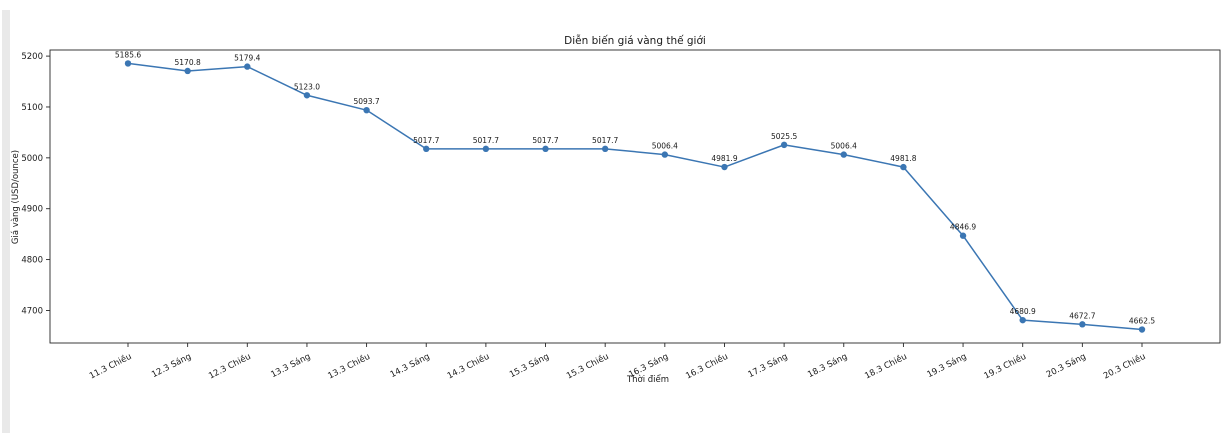  Describe the element at coordinates (1082, 315) in the screenshot. I see `data-point-label: 4672.7` at that location.